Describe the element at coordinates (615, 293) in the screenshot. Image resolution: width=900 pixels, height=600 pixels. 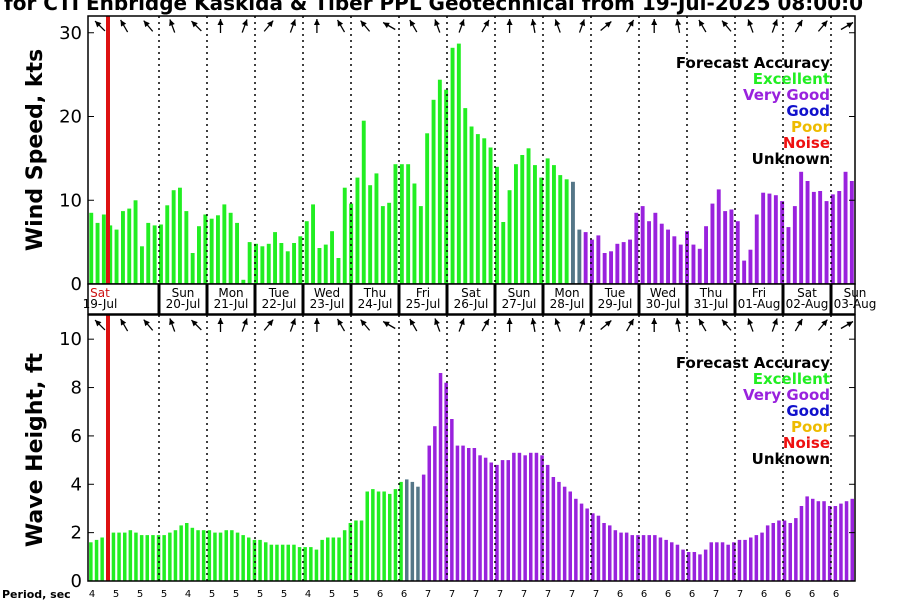
I see `day-name: Tue` at that location.